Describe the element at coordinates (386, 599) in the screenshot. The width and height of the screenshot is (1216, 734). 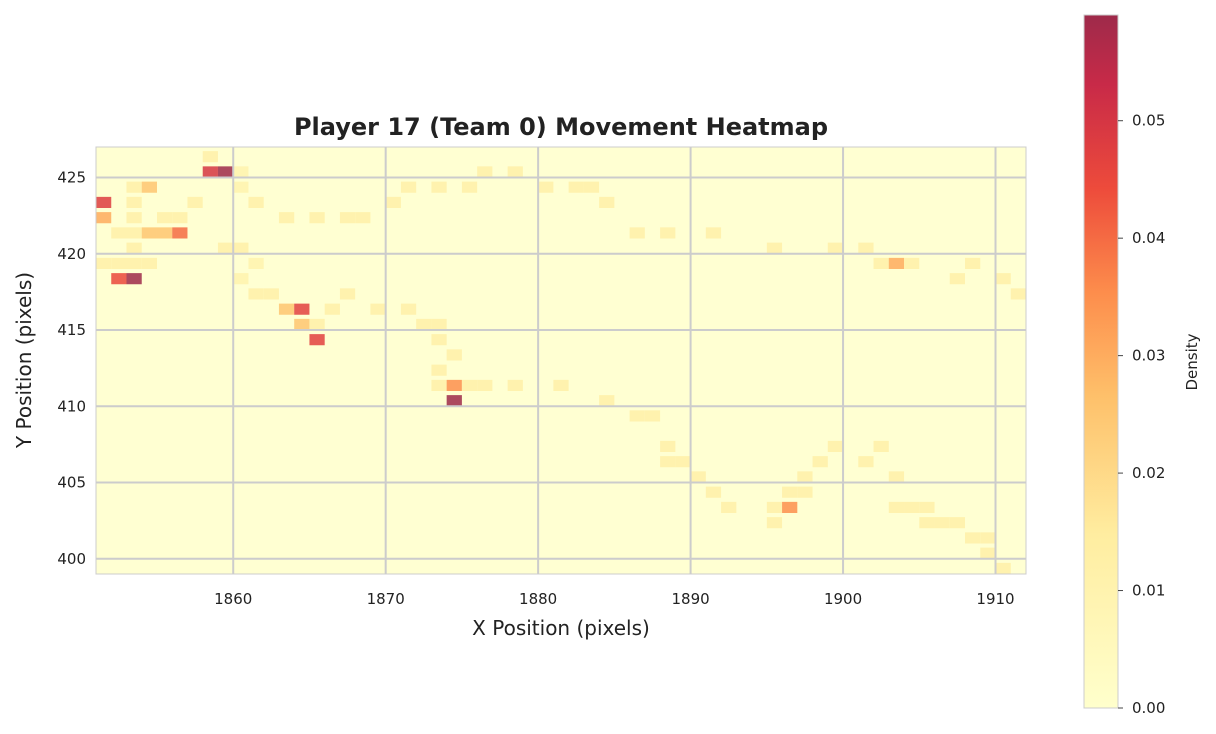
I see `x-tick-label: 1870` at that location.